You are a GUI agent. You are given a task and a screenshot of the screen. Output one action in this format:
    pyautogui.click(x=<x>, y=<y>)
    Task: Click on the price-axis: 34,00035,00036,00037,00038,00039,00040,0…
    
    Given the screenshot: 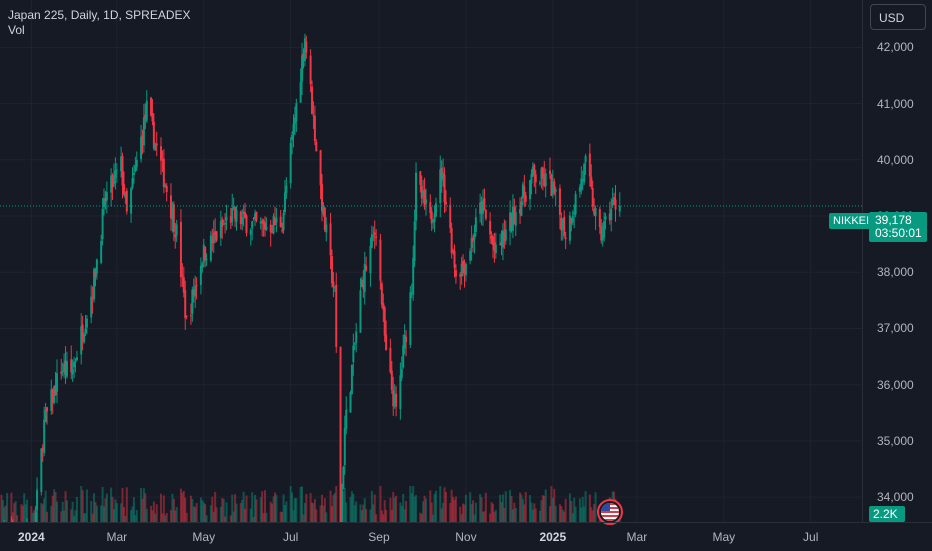 What is the action you would take?
    pyautogui.click(x=897, y=261)
    